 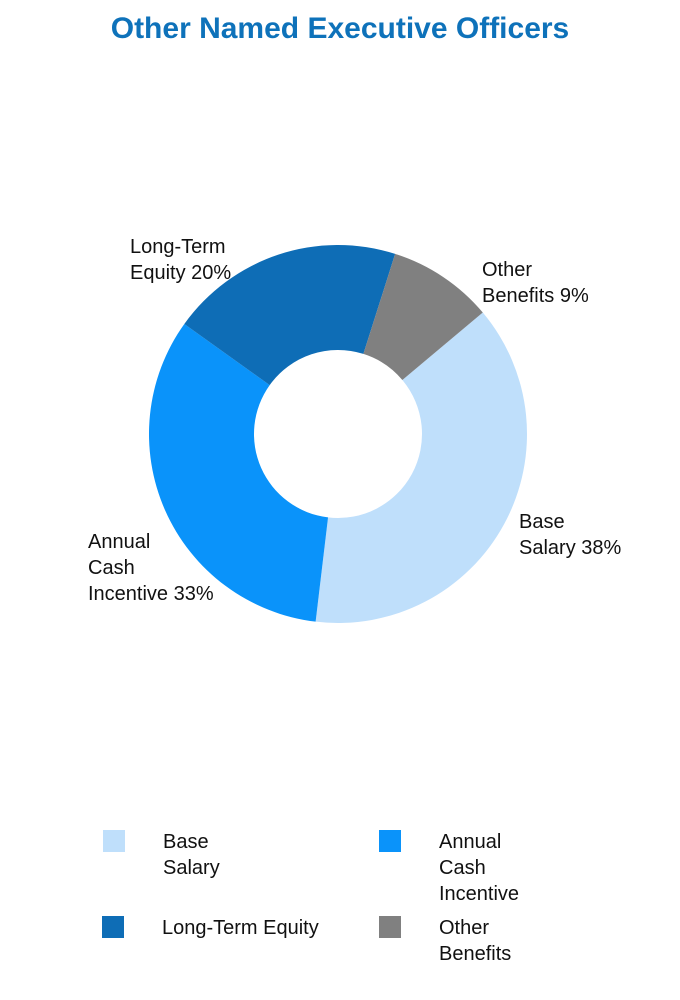 What do you see at coordinates (479, 868) in the screenshot?
I see `legend-label: Annual Cash Incentive` at bounding box center [479, 868].